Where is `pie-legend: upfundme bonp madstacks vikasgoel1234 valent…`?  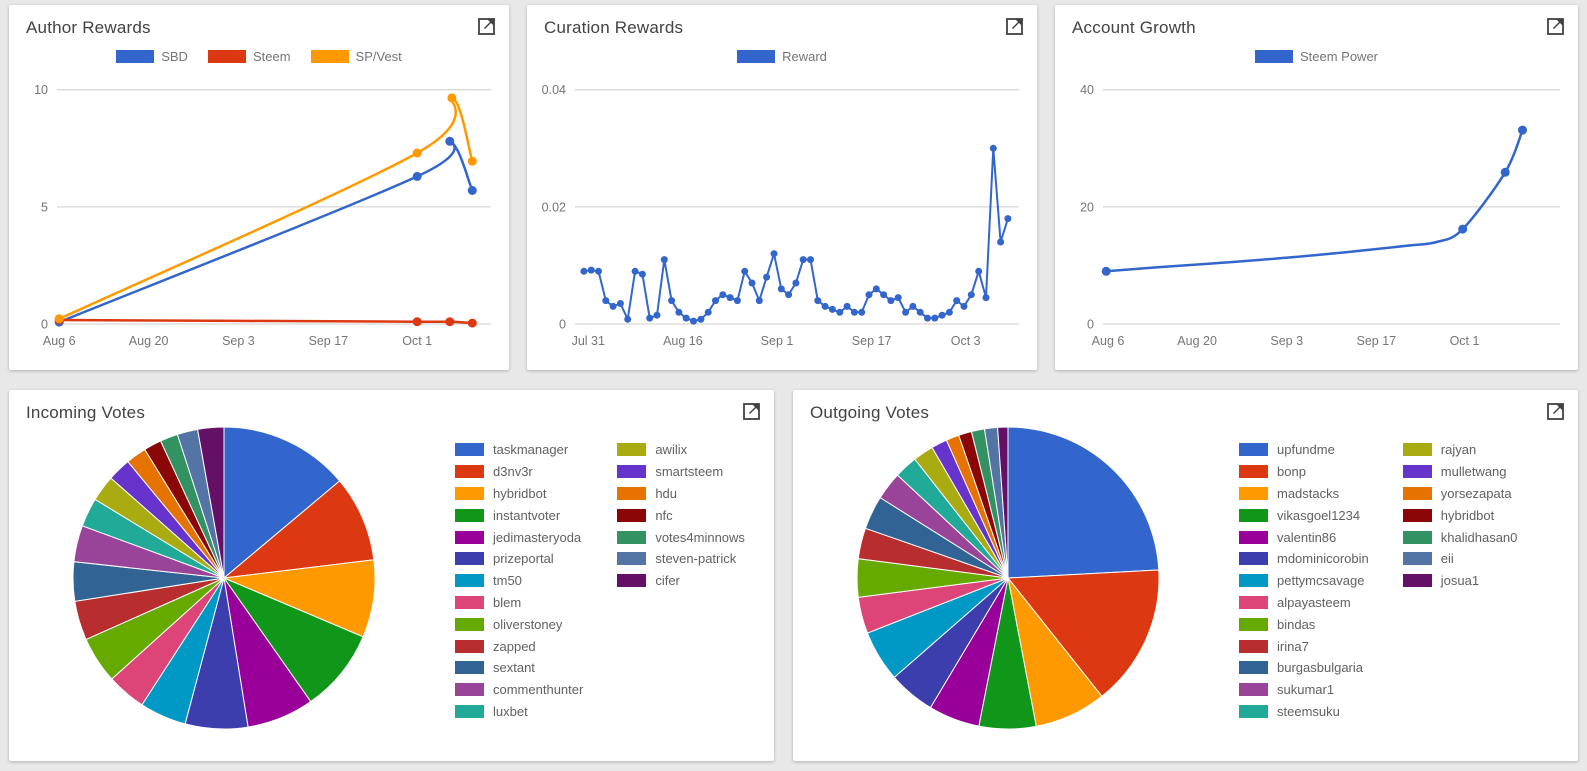
pie-legend: upfundme bonp madstacks vikasgoel1234 valent… is located at coordinates (1378, 580).